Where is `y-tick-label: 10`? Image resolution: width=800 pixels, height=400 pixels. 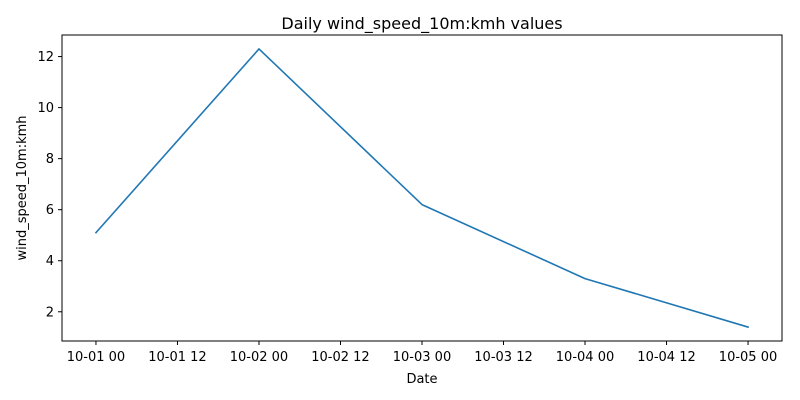 y-tick-label: 10 is located at coordinates (45, 108).